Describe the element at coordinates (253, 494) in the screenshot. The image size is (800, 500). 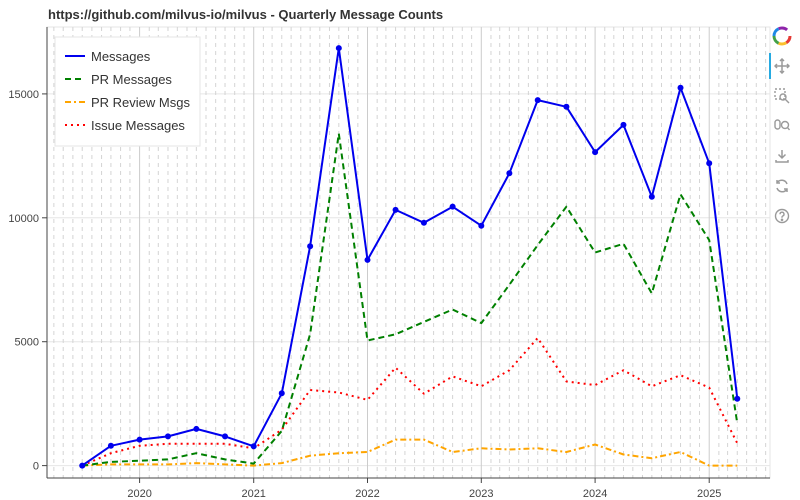
I see `x-tick-label: 2021` at that location.